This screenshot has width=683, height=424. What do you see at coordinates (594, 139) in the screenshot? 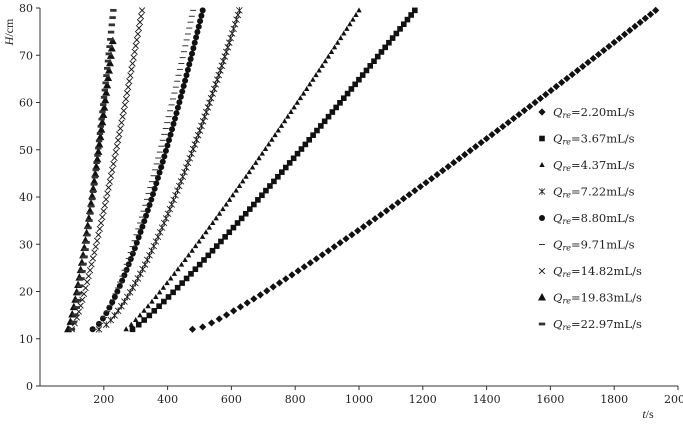
I see `legend-label: Qre=3.67mL/s` at bounding box center [594, 139].